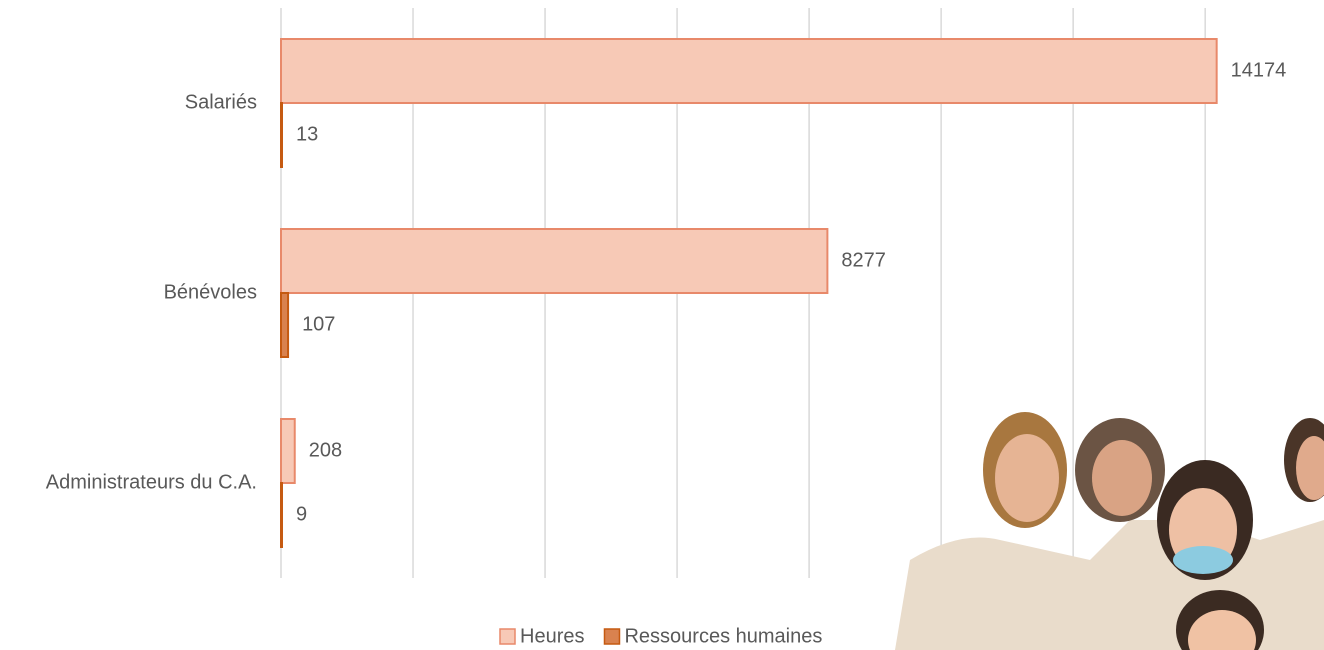 The height and width of the screenshot is (650, 1324). Describe the element at coordinates (301, 514) in the screenshot. I see `data-label: 9` at that location.